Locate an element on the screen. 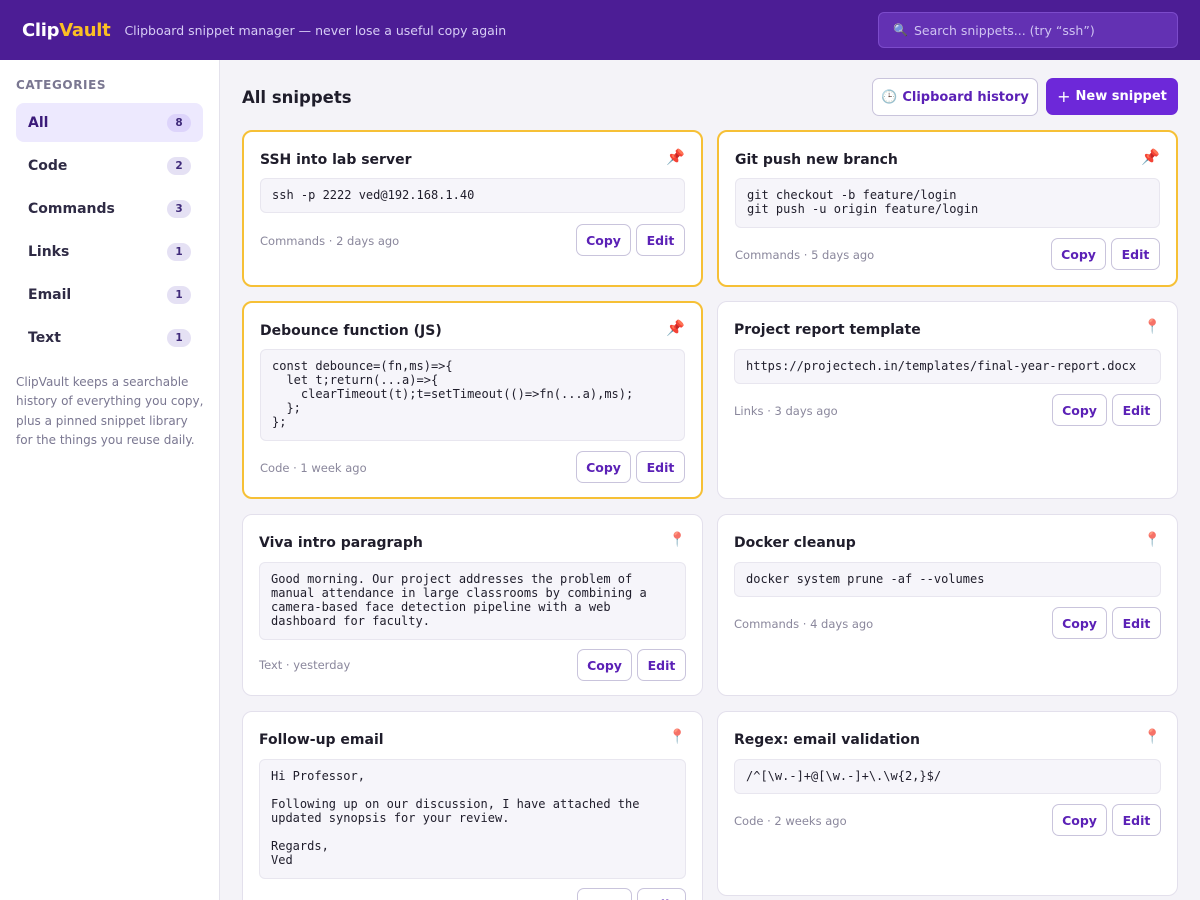  category-item-code: Code 2 is located at coordinates (109, 165).